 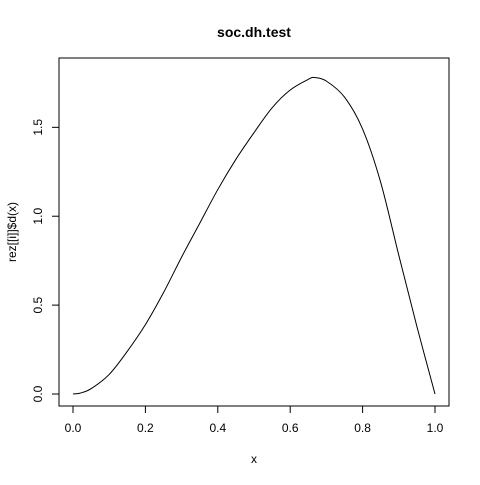 I want to click on y-tick-label: 0.0, so click(x=38, y=393).